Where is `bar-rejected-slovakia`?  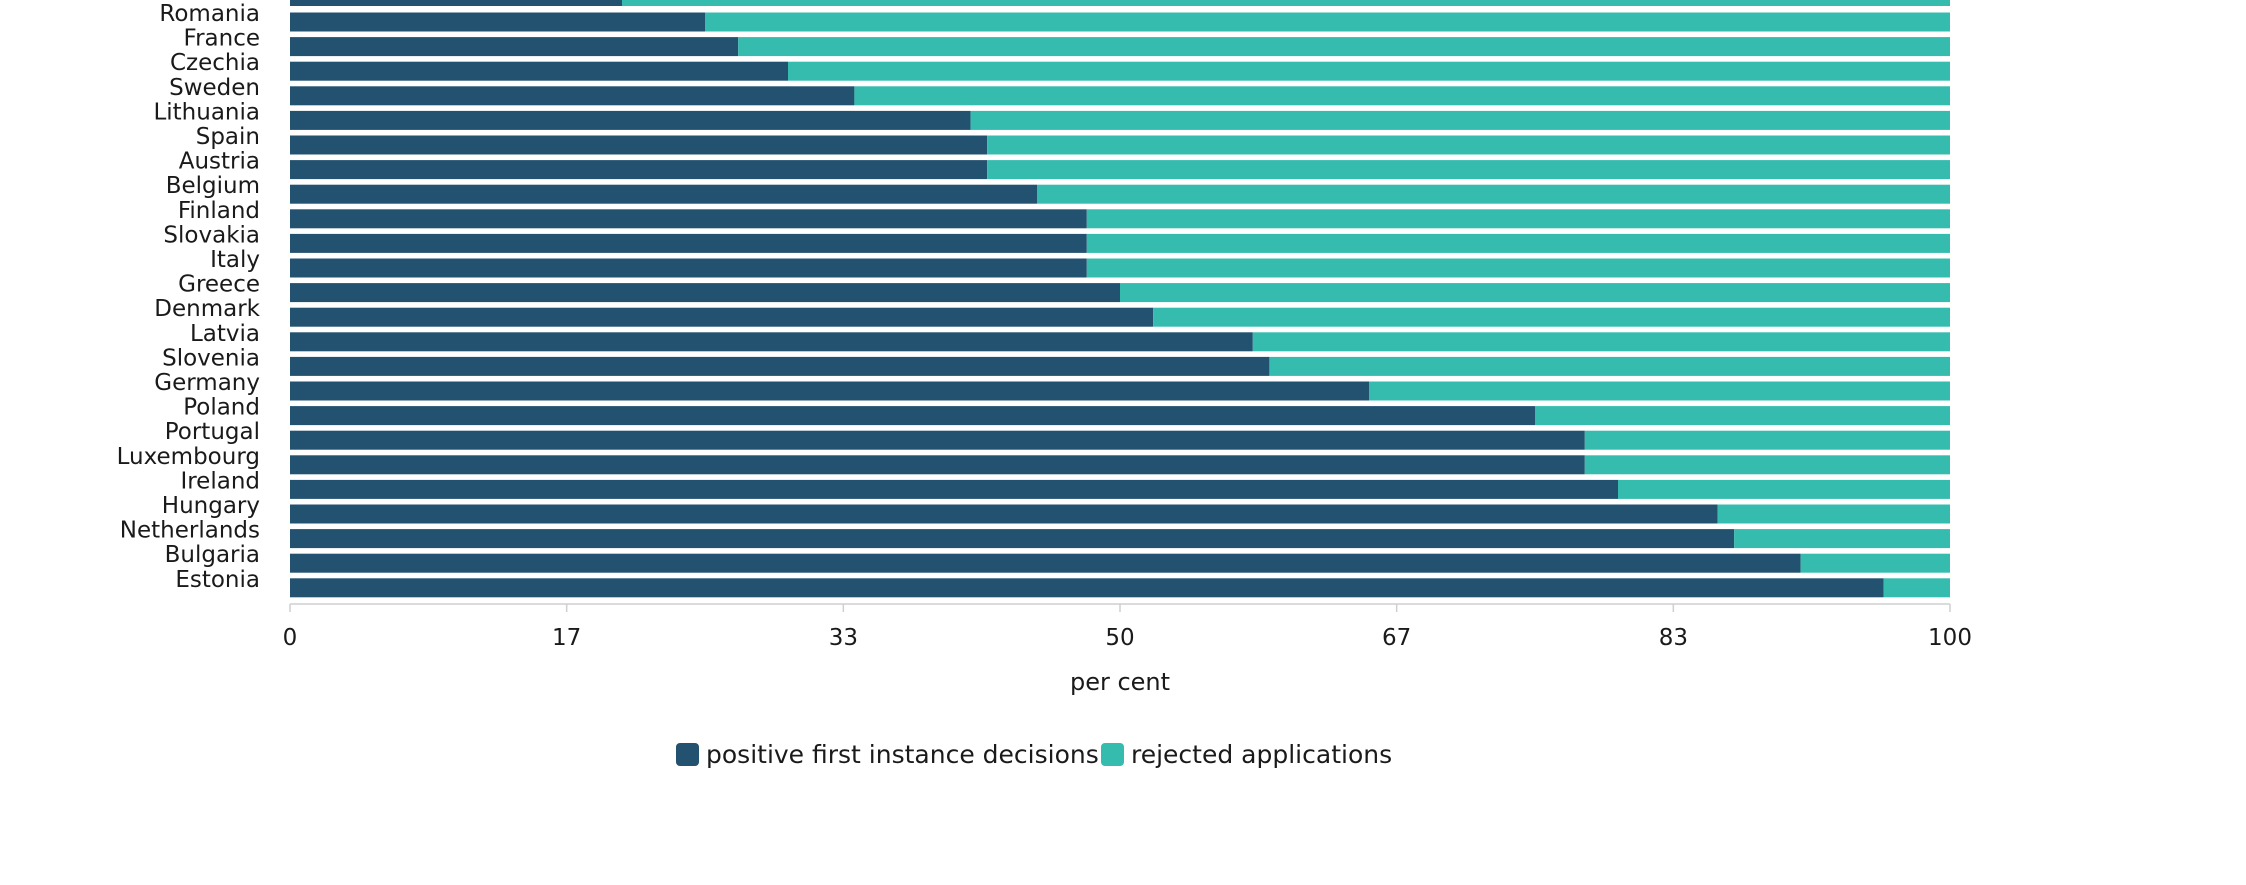
bar-rejected-slovakia is located at coordinates (1518, 243).